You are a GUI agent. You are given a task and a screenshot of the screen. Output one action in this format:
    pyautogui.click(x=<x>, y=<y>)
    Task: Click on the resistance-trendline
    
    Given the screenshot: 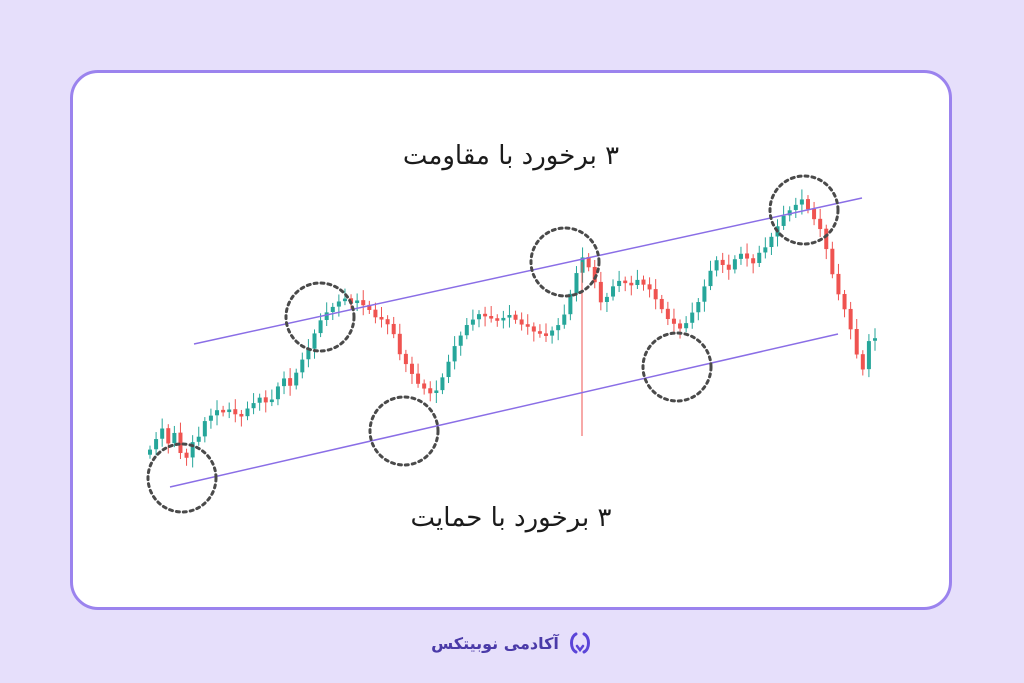 What is the action you would take?
    pyautogui.click(x=528, y=271)
    